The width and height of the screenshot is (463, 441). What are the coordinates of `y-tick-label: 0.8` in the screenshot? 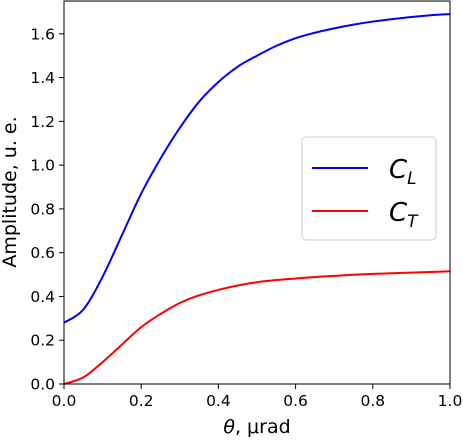 It's located at (42, 209).